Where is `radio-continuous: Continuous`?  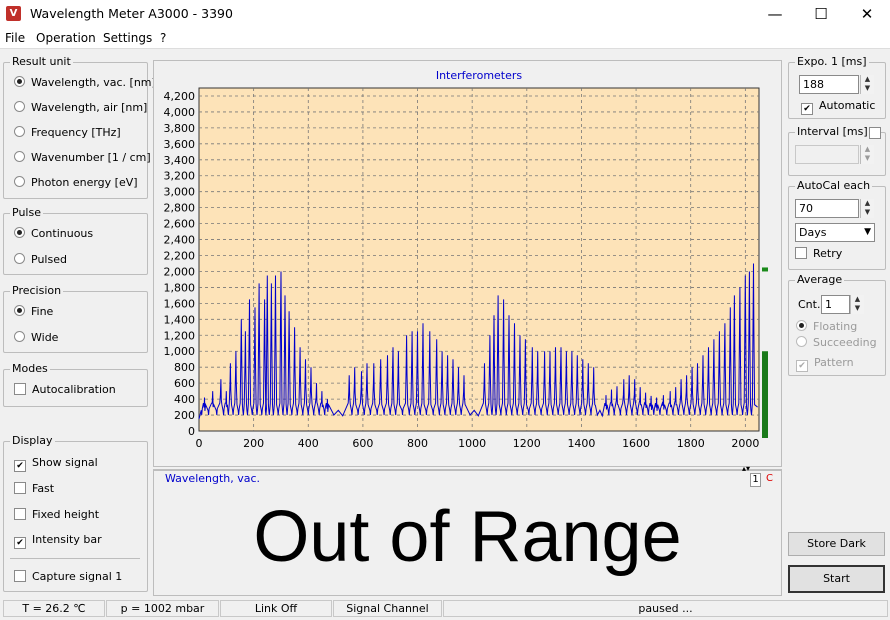
radio-continuous: Continuous is located at coordinates (53, 233).